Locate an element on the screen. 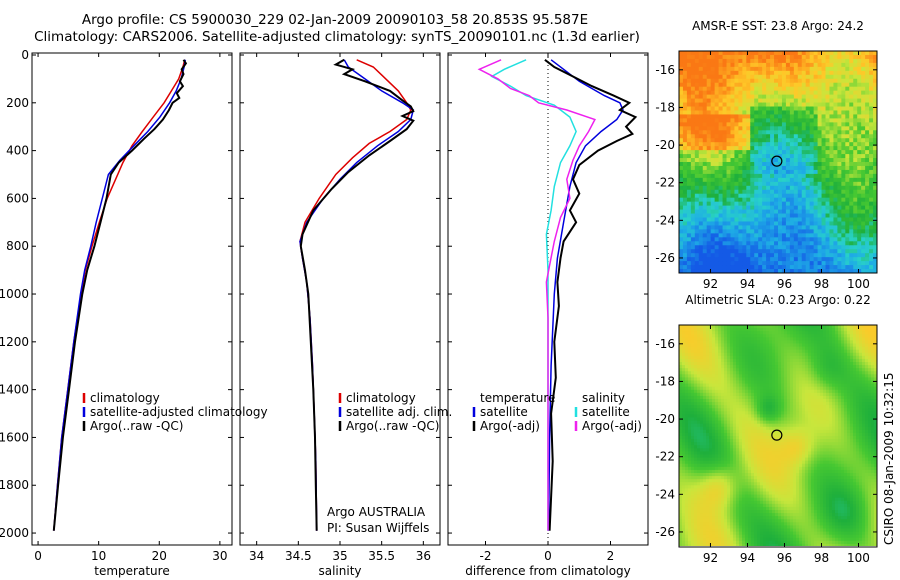 Image resolution: width=900 pixels, height=580 pixels. y-tick-label: 1800 is located at coordinates (14, 485).